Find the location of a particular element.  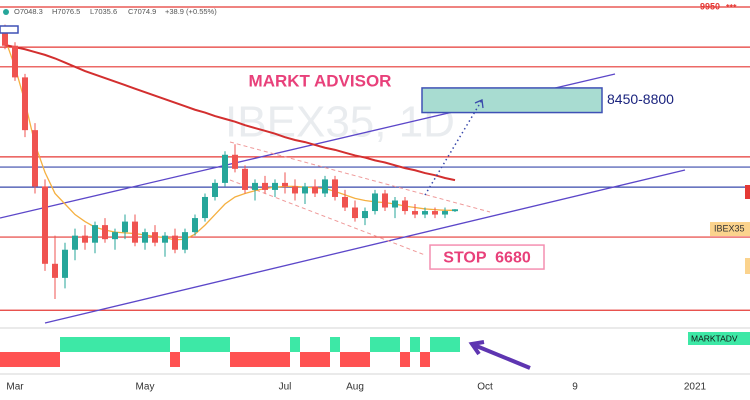

status-dot is located at coordinates (6, 12).